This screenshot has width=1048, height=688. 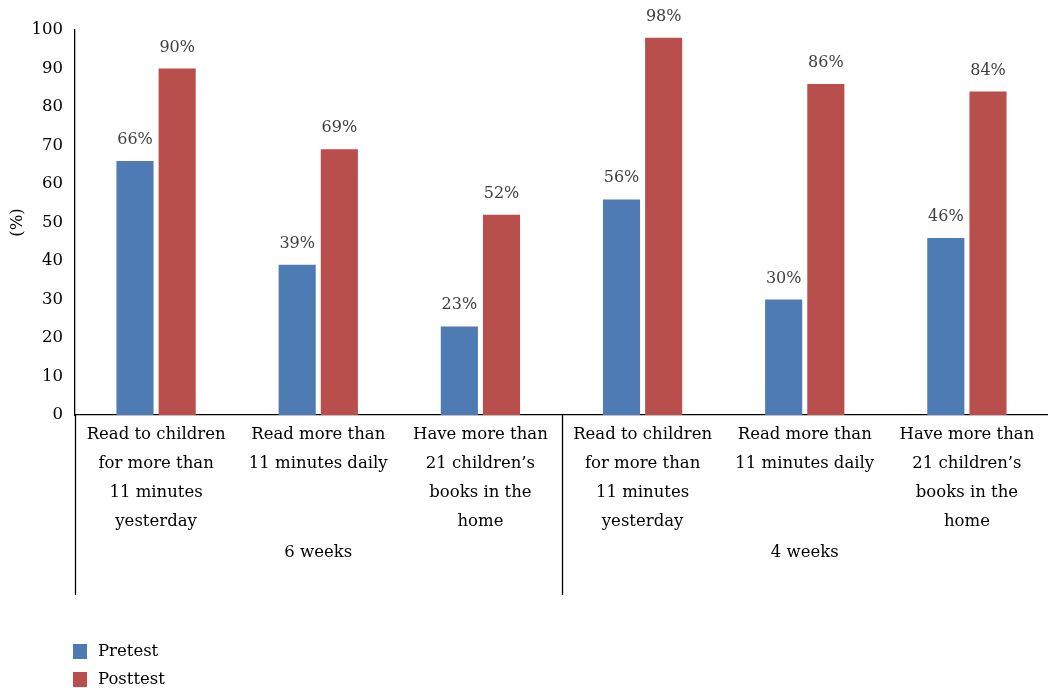 I want to click on y-tick-label: 80, so click(x=52, y=106).